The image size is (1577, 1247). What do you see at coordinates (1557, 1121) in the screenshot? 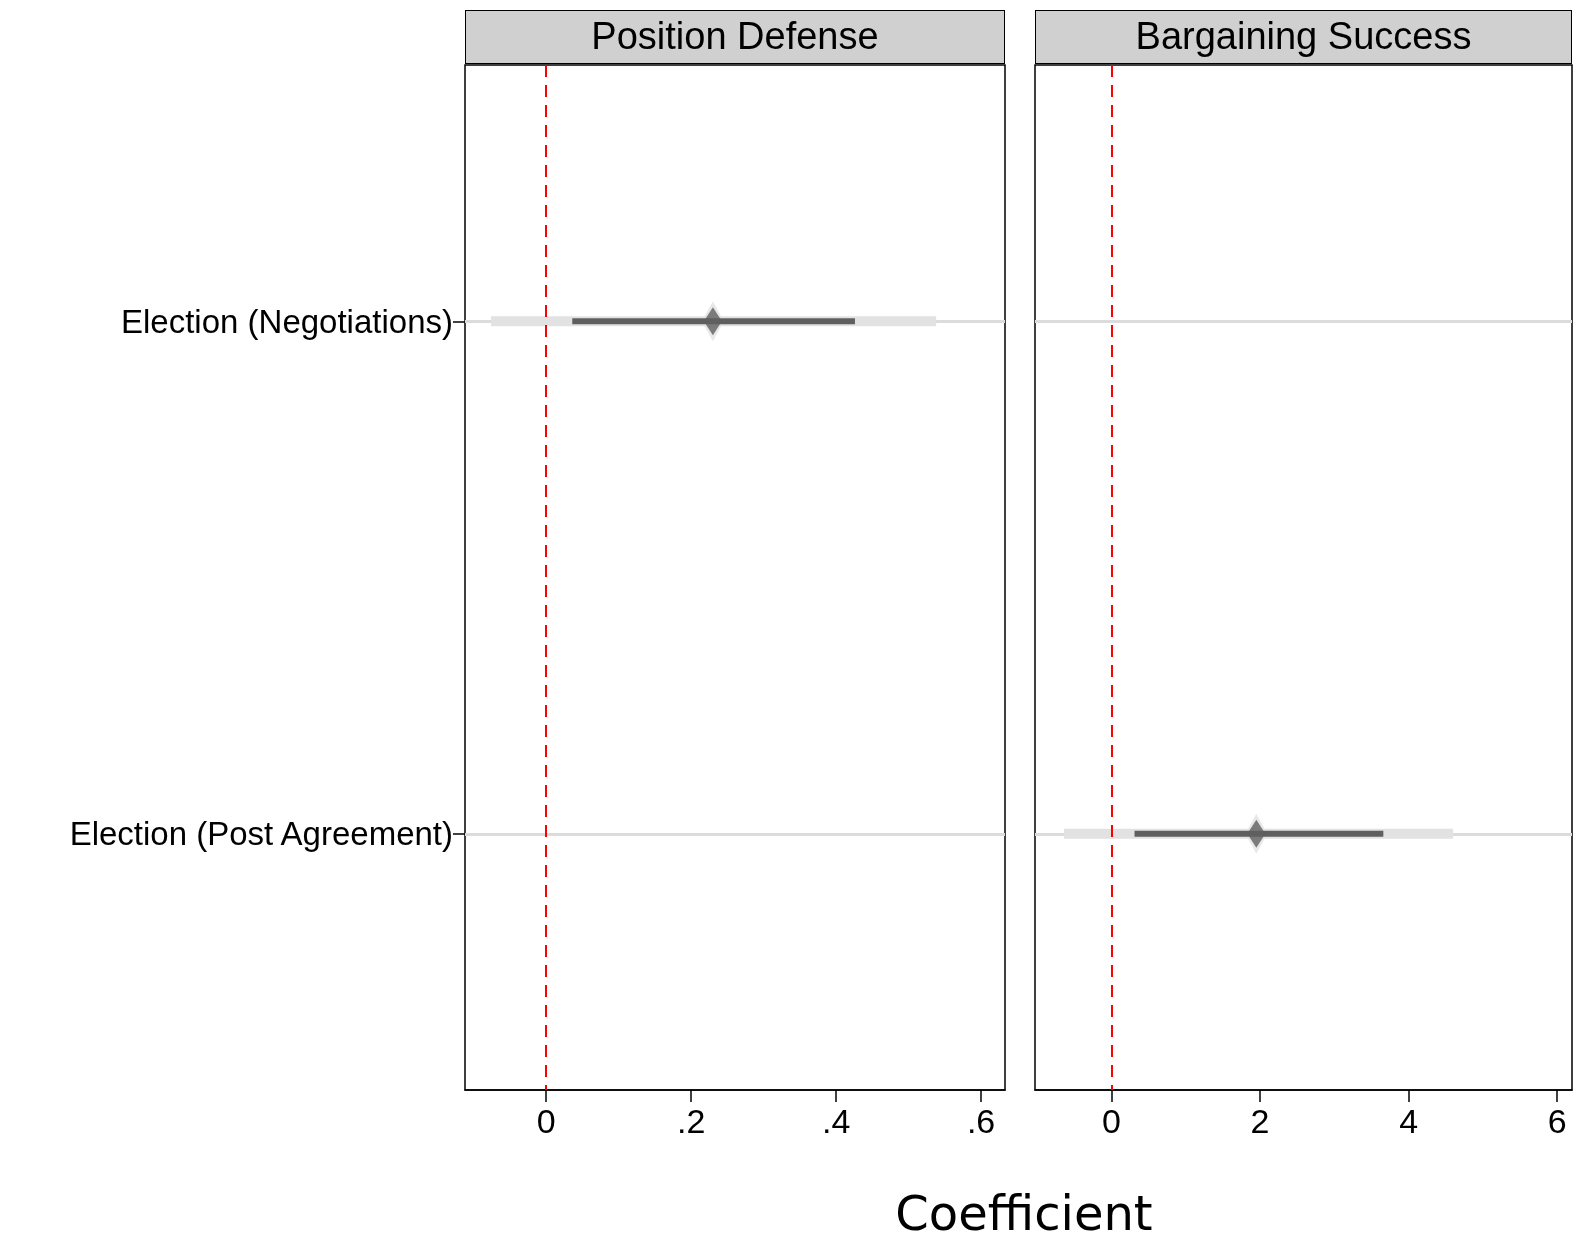
I see `x-tick-label: 6` at bounding box center [1557, 1121].